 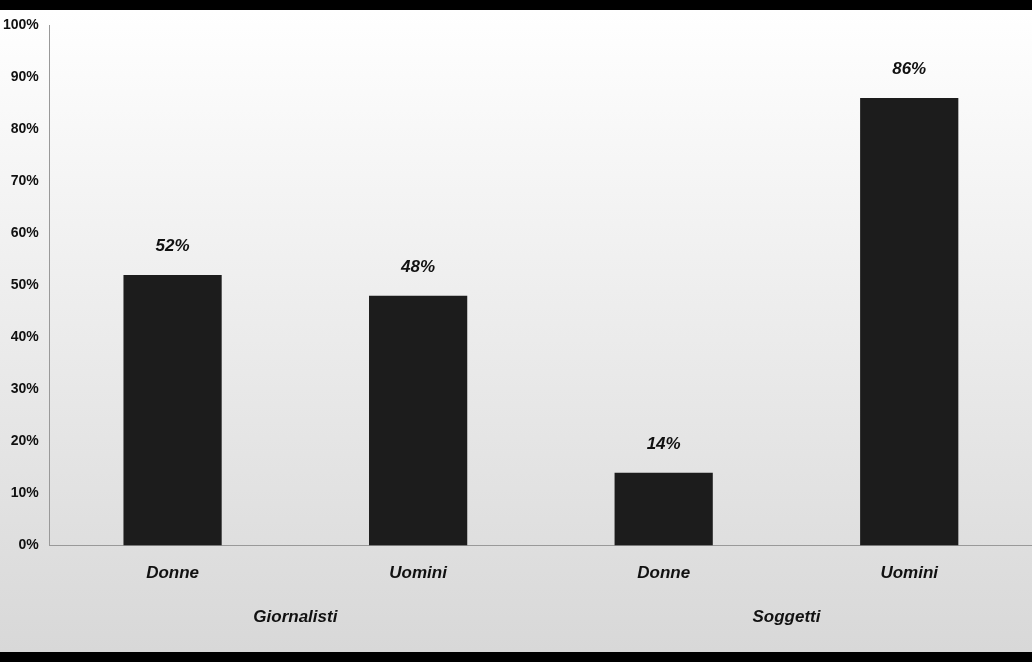 I want to click on y-tick-label: 40%, so click(x=25, y=336).